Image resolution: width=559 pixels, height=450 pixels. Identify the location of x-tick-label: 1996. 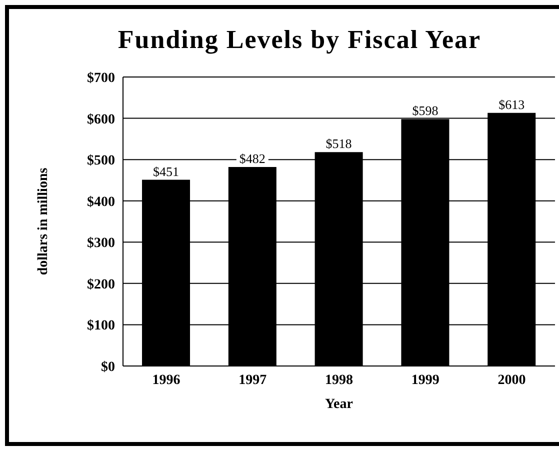
(166, 380).